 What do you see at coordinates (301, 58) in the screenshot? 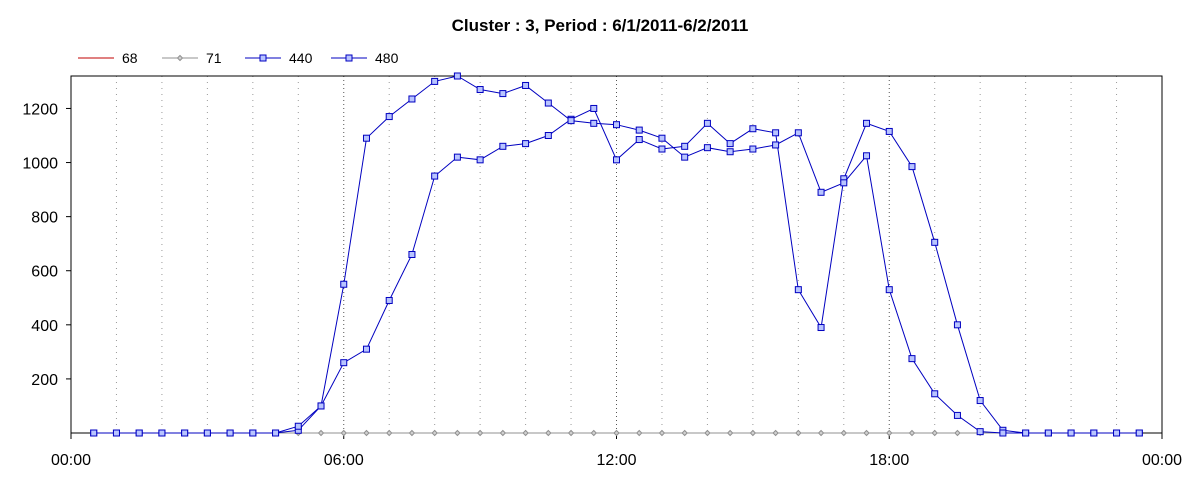
I see `legend-label: 440` at bounding box center [301, 58].